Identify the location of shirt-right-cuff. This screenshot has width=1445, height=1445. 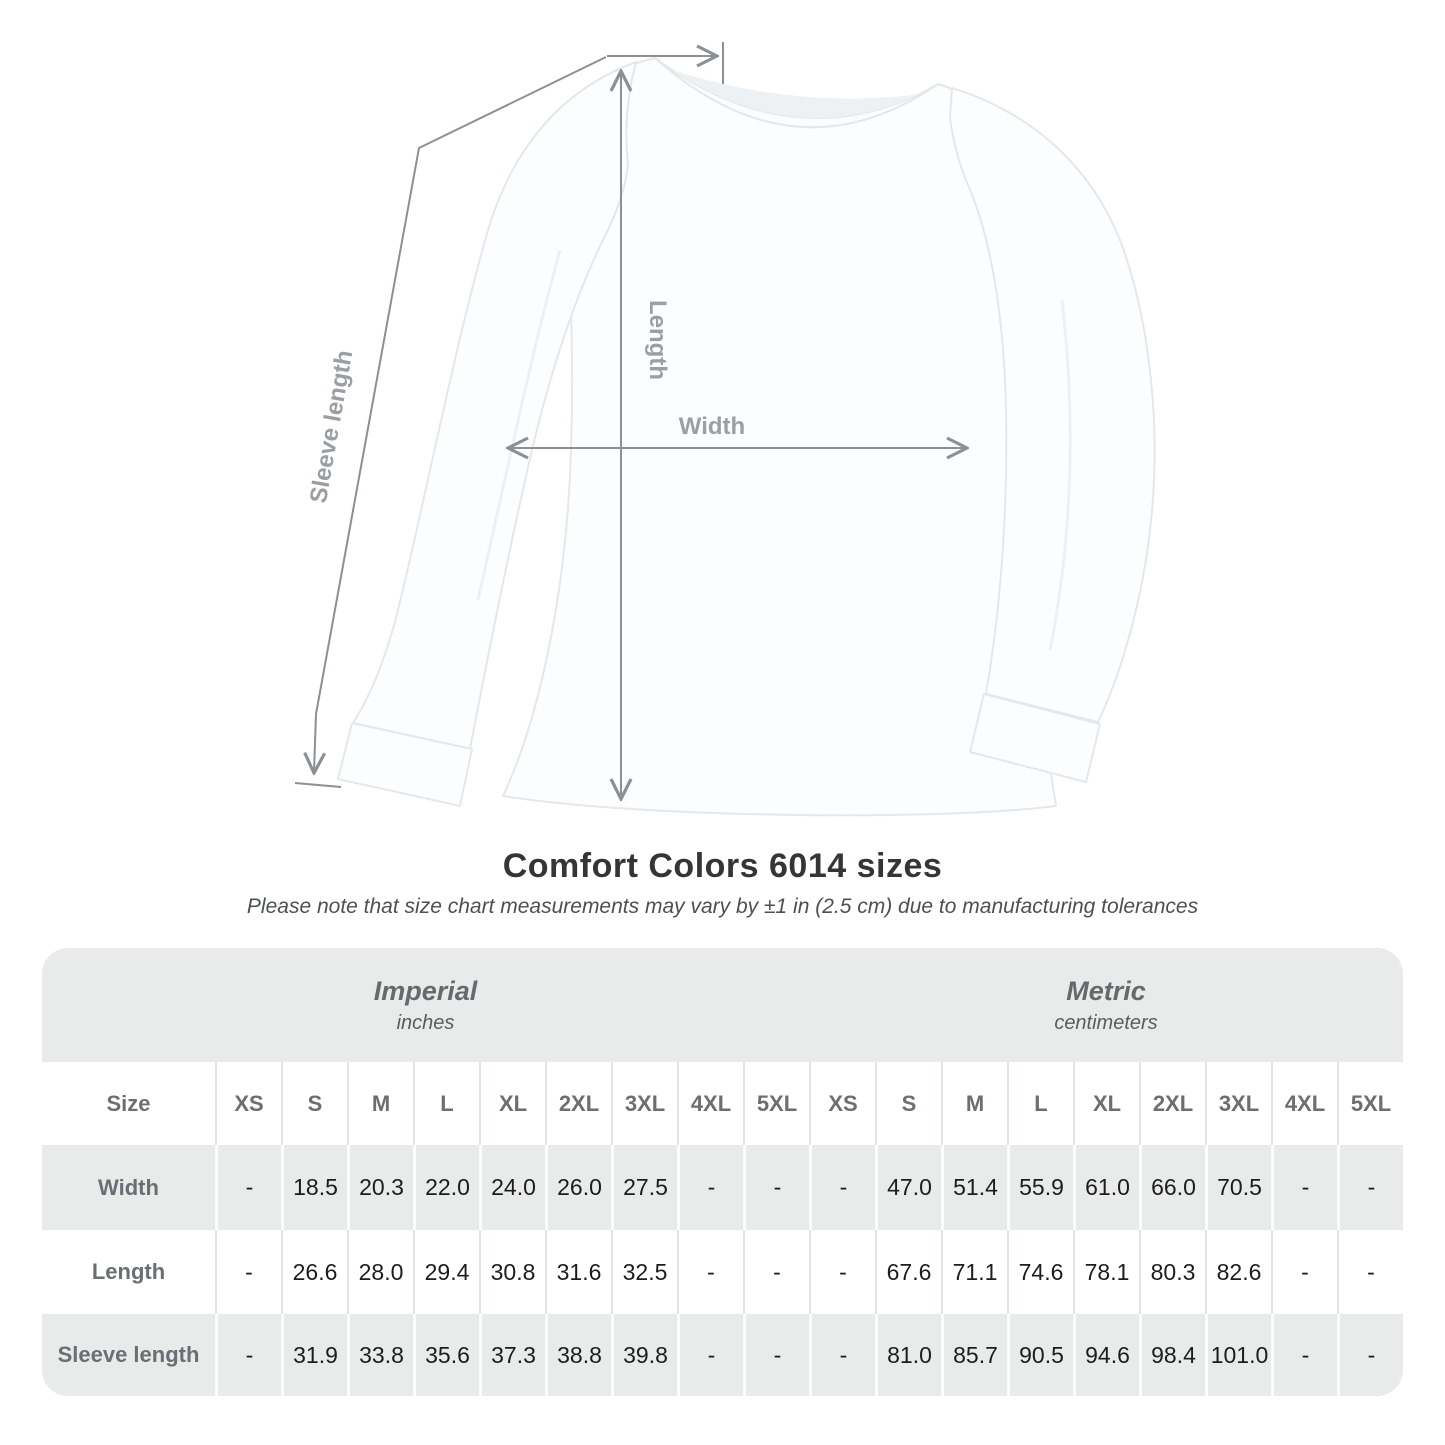
(1035, 738).